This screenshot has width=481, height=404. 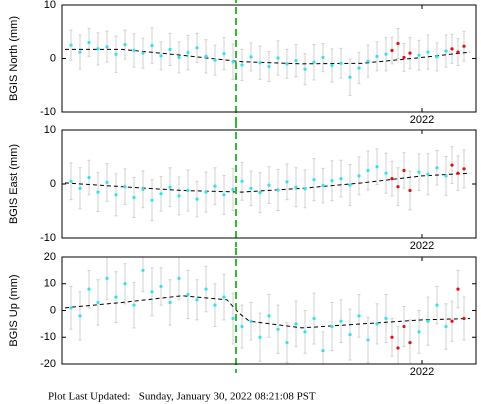 I want to click on trend-line, so click(x=267, y=312).